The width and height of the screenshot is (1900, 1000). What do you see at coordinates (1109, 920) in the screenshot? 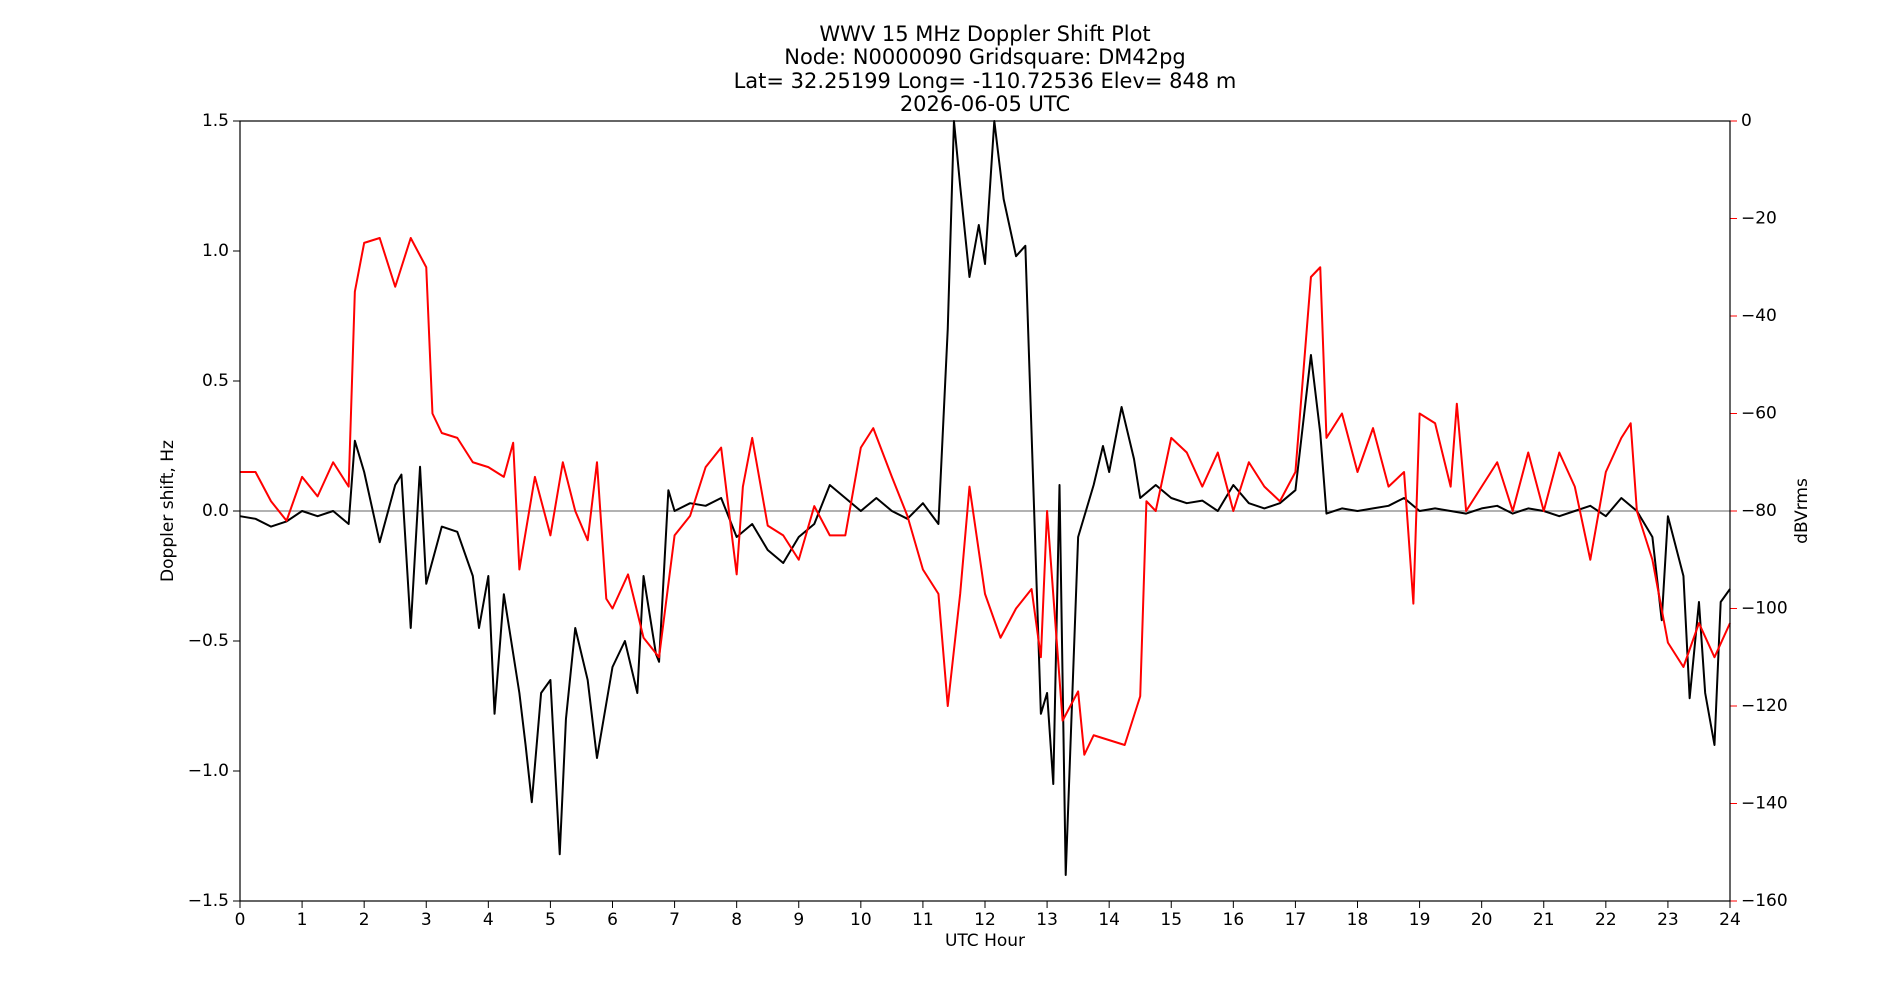
I see `x-tick-label: 14` at bounding box center [1109, 920].